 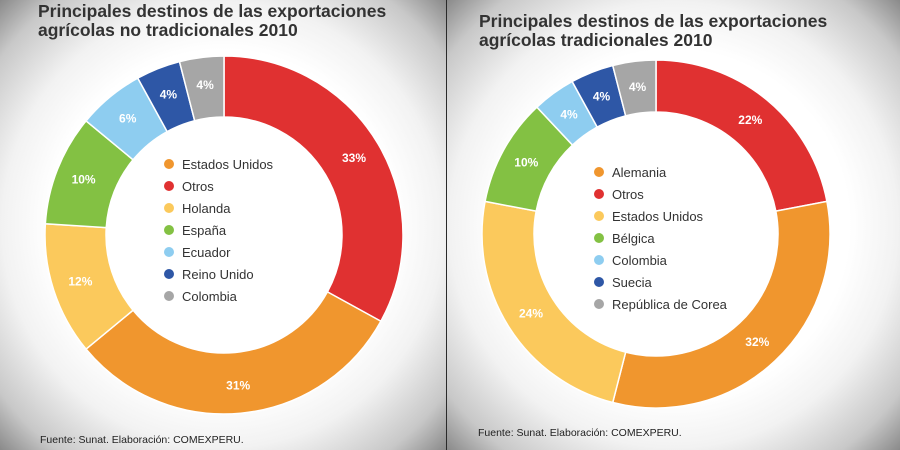 I want to click on slice-label-alemania: 32%, so click(x=757, y=342).